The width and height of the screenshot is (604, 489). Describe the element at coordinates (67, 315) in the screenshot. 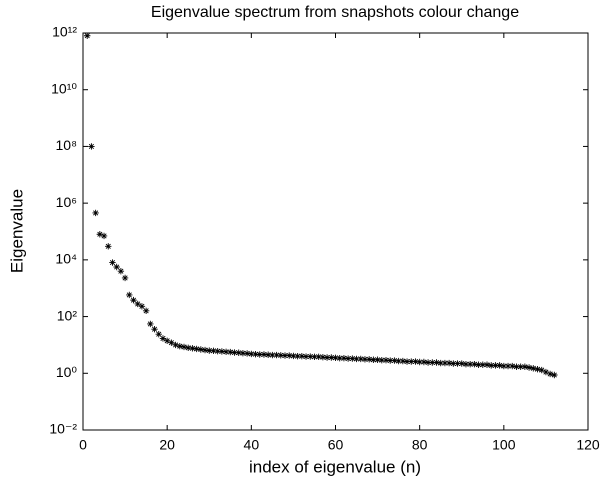

I see `y-tick-label: 10²` at that location.